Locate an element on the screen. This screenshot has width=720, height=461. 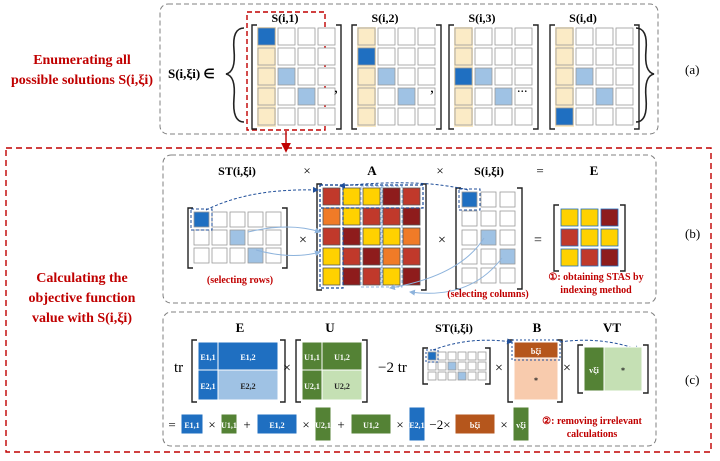
c-u-22-label: U2,2 is located at coordinates (342, 386).